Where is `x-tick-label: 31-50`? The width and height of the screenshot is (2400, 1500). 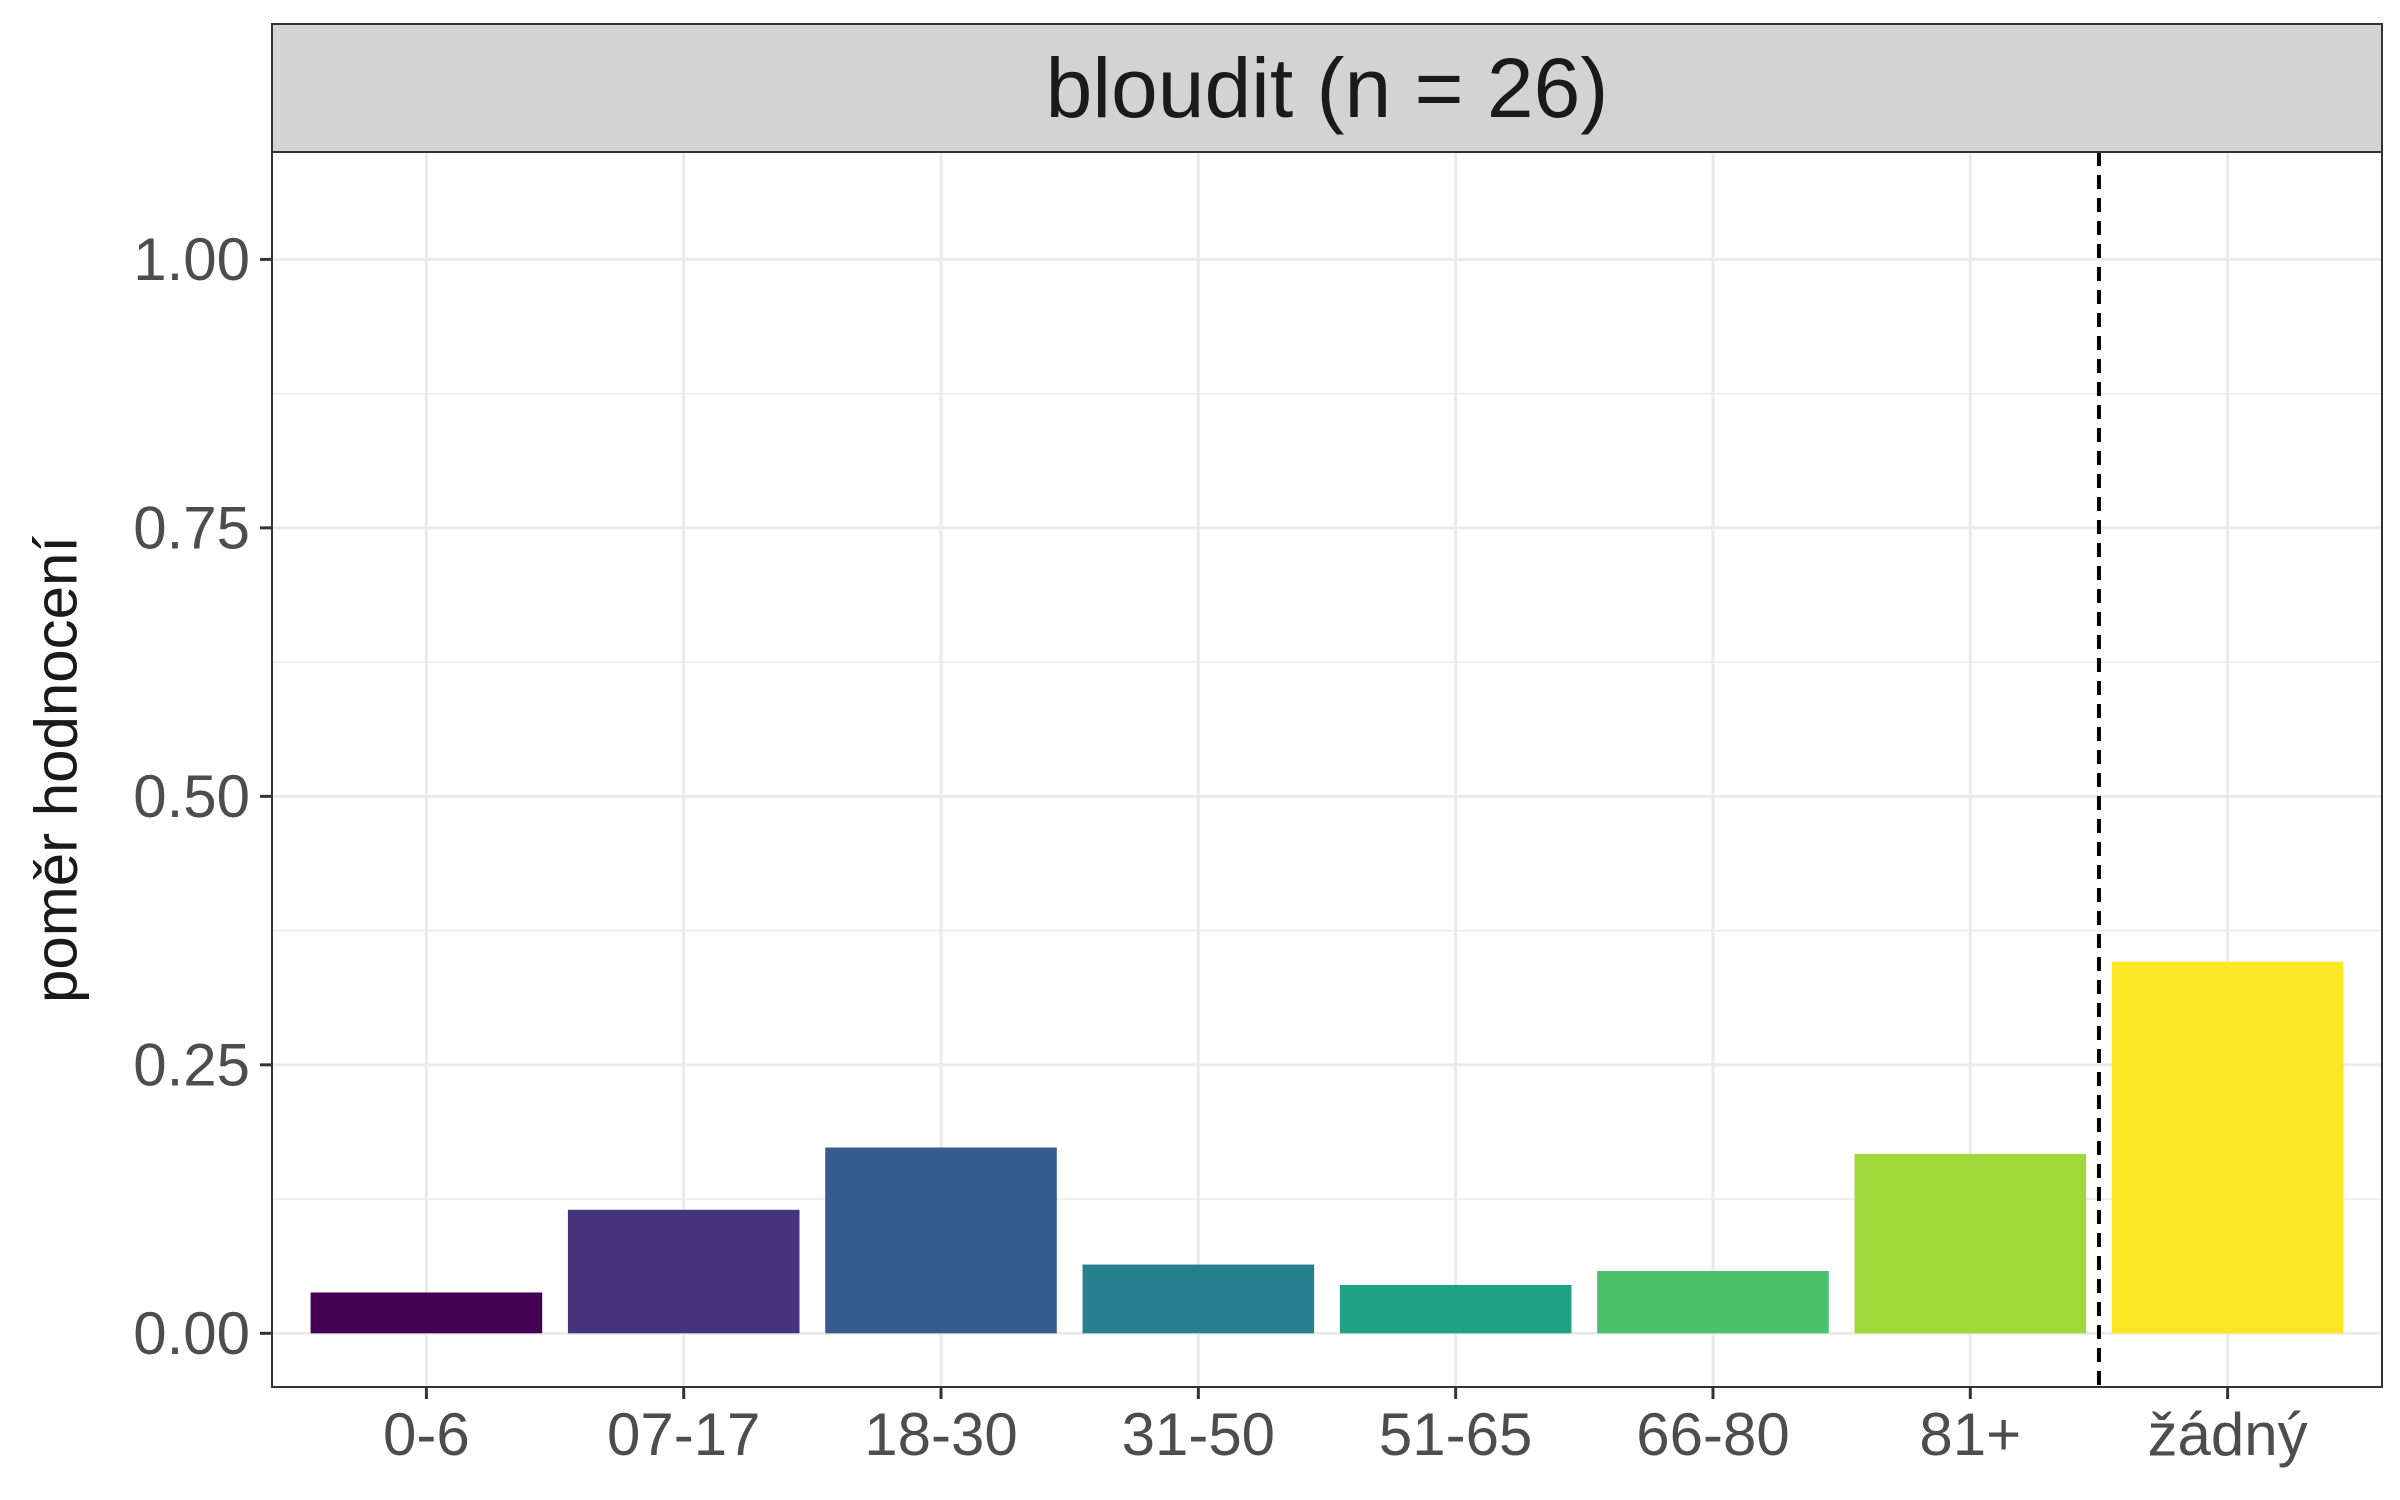
x-tick-label: 31-50 is located at coordinates (1198, 1434).